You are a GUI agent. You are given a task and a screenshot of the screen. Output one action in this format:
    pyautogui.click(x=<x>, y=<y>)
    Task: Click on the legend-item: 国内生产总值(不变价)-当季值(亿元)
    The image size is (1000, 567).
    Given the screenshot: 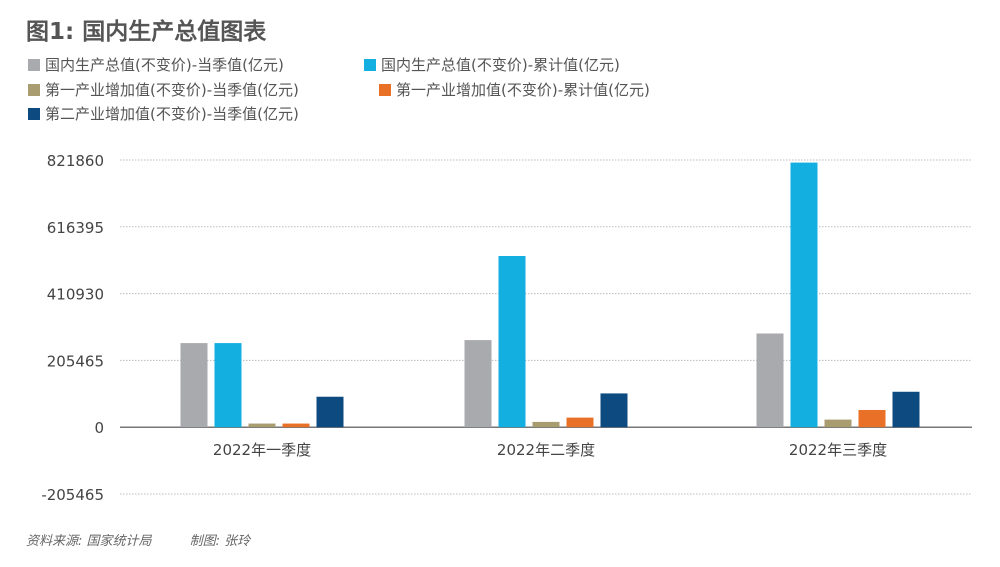 What is the action you would take?
    pyautogui.click(x=156, y=64)
    